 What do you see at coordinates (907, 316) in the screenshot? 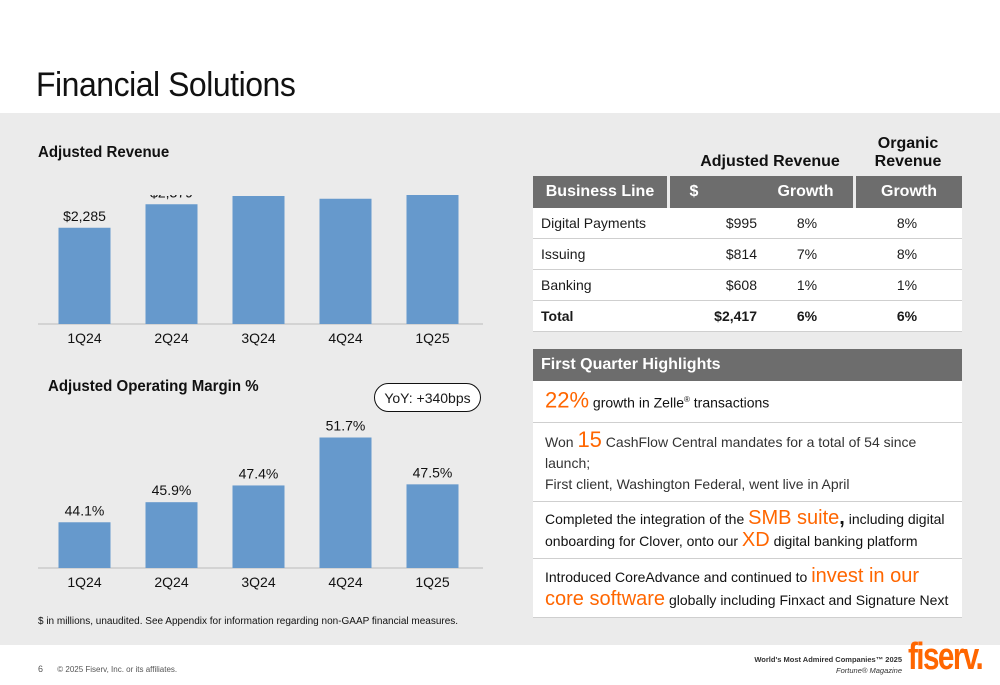
I see `cell-organic: 6%` at bounding box center [907, 316].